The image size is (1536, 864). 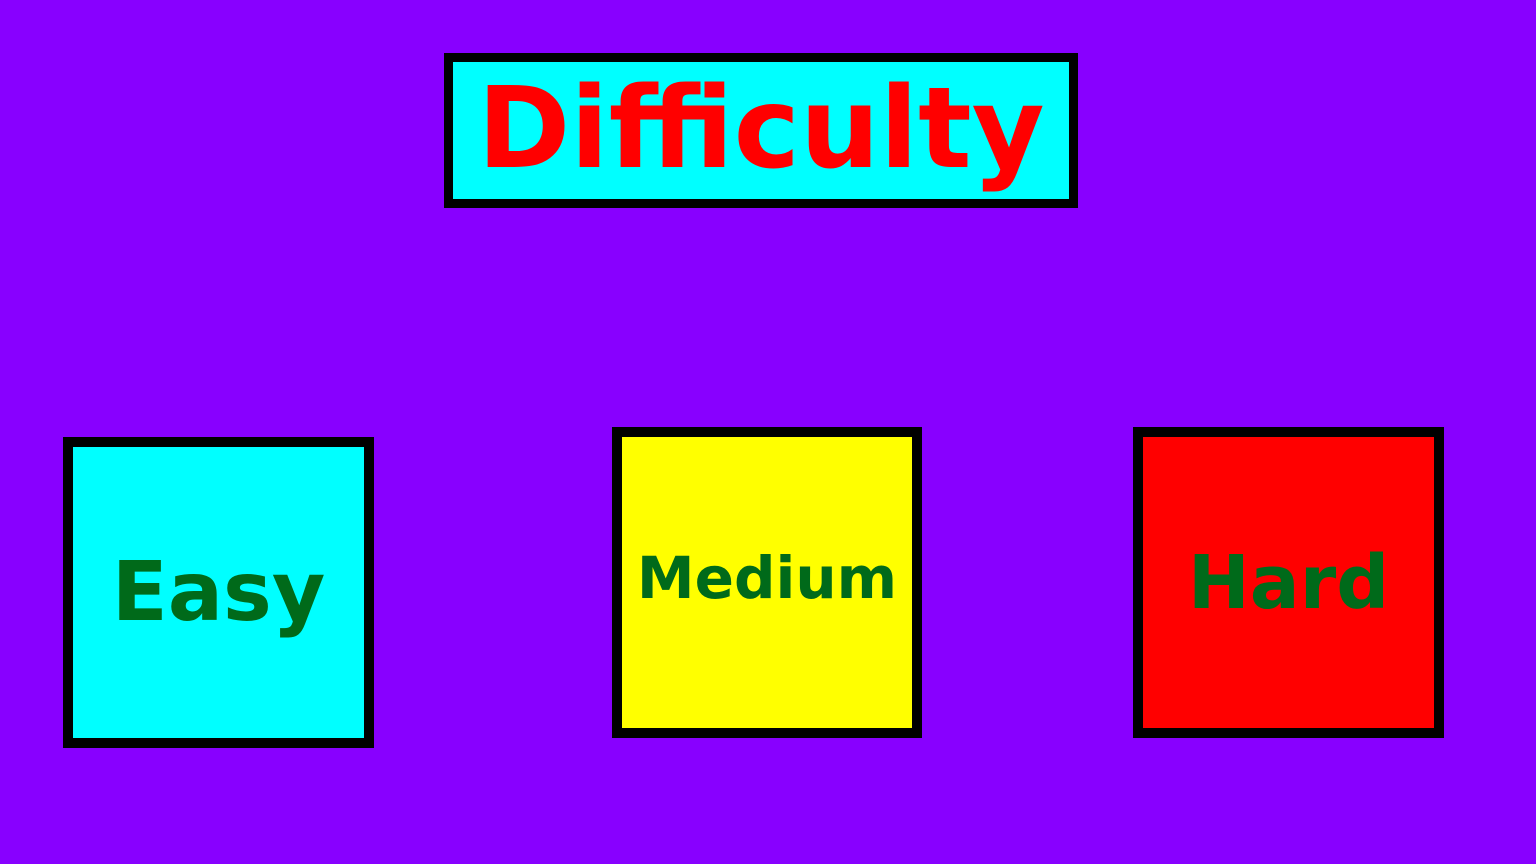 I want to click on medium-button: Medium, so click(x=767, y=582).